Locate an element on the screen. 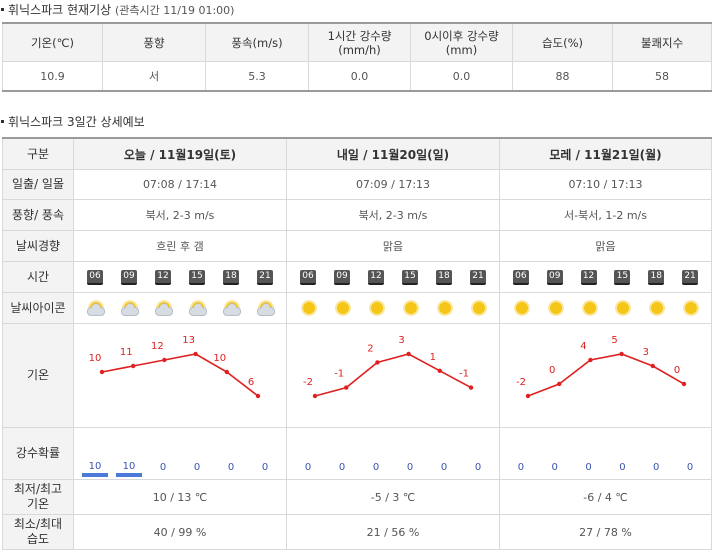  row-label-minmax-hum: 최소/최대 습도 is located at coordinates (38, 532).